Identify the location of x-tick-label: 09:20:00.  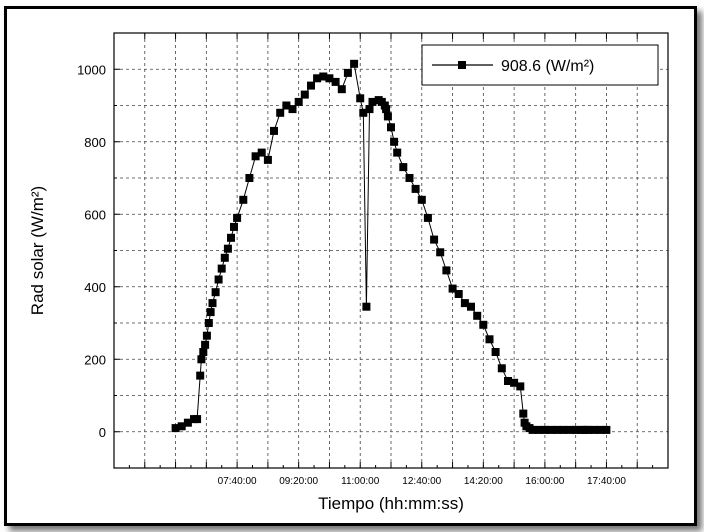
(298, 481).